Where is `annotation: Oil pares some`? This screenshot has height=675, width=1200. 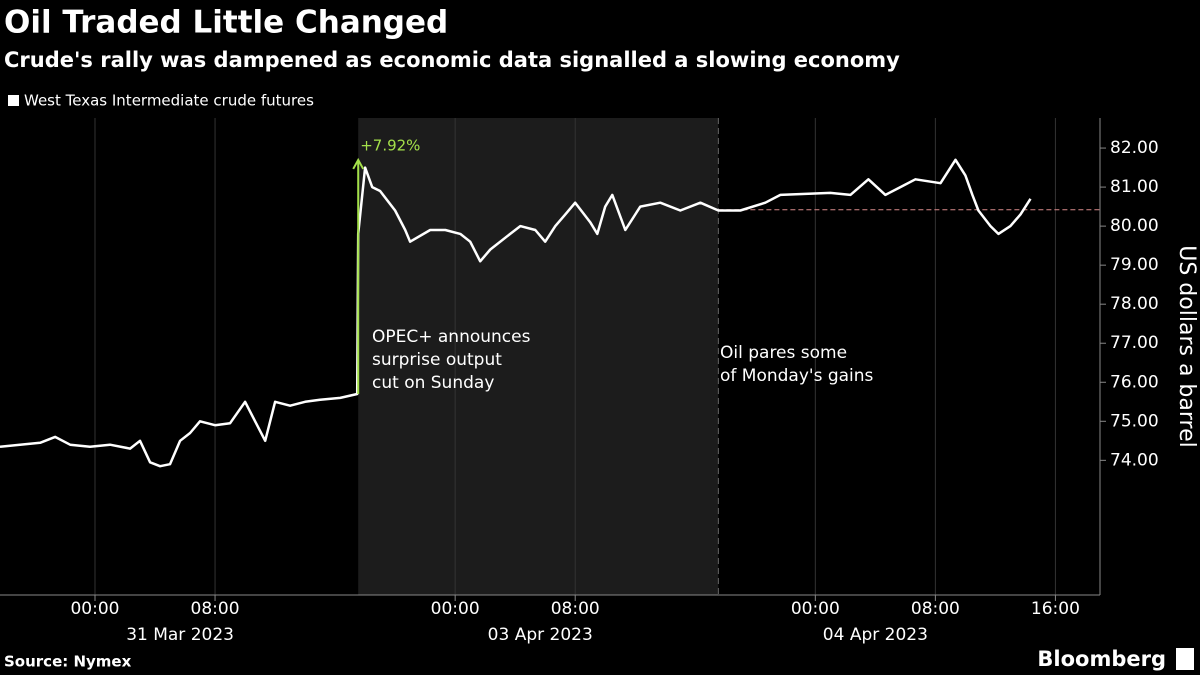 annotation: Oil pares some is located at coordinates (783, 353).